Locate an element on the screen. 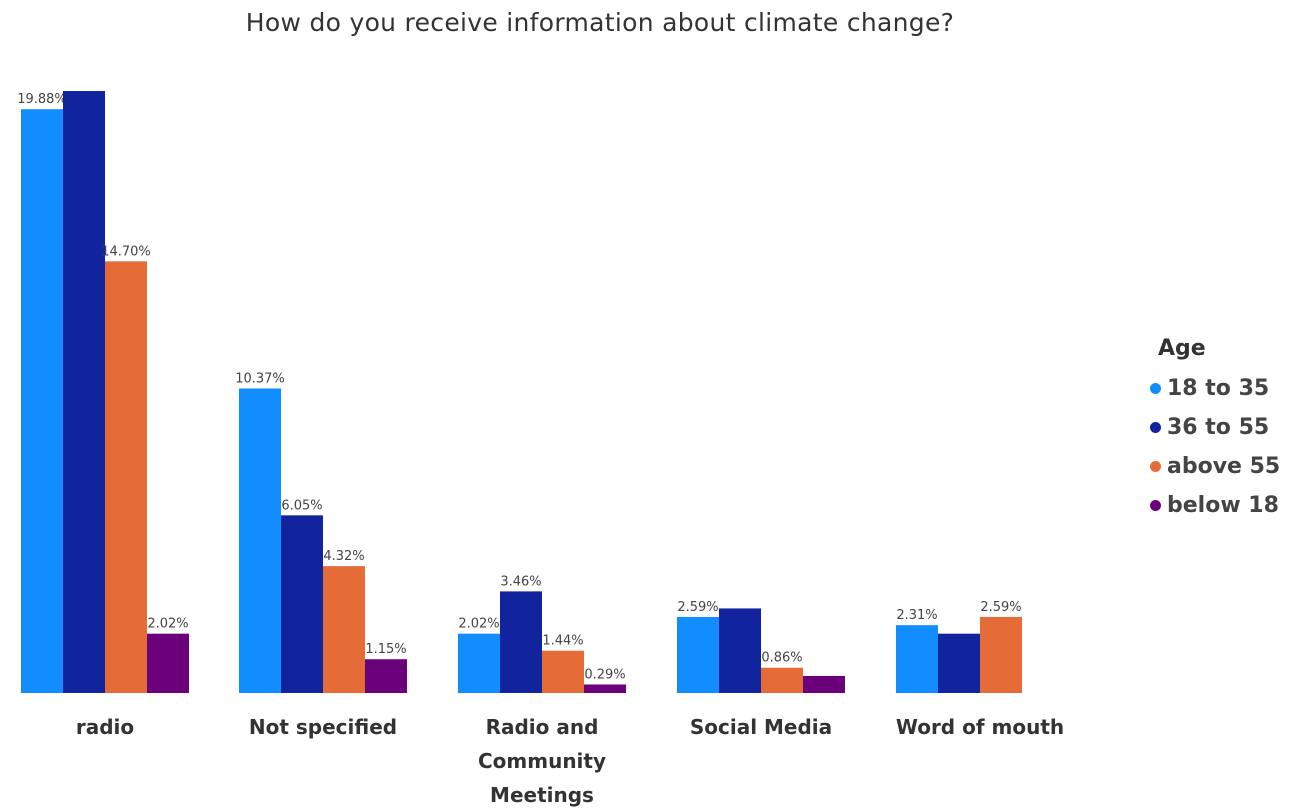 The width and height of the screenshot is (1302, 811). bar-below-18-radio is located at coordinates (168, 663).